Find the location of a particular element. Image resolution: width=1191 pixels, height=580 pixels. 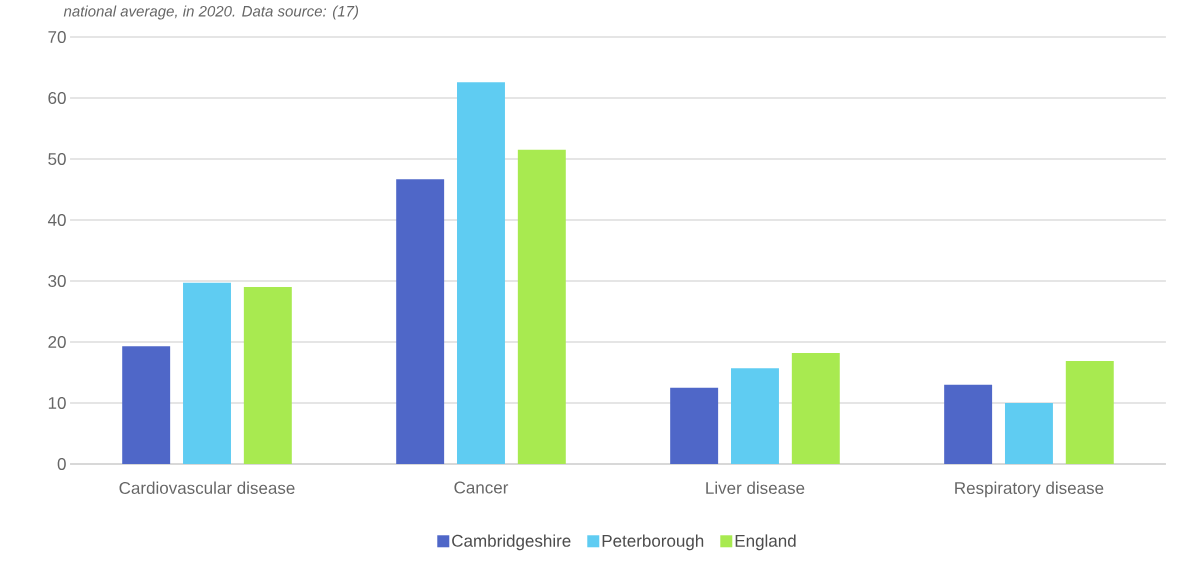

x-tick-label: Liver disease is located at coordinates (755, 488).